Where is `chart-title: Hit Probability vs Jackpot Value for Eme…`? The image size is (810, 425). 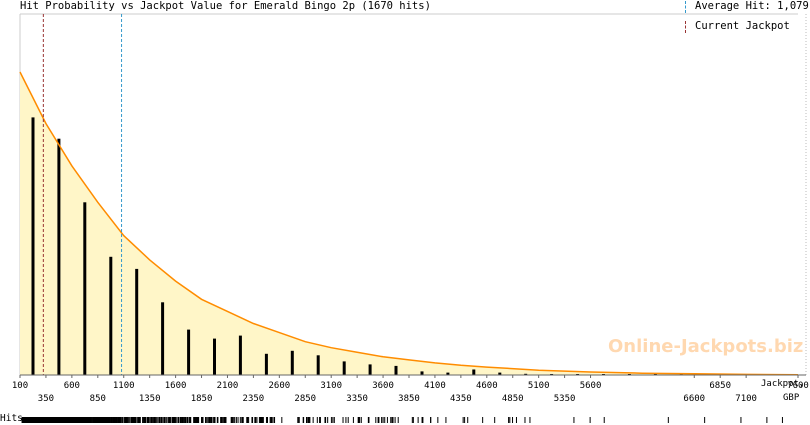
chart-title: Hit Probability vs Jackpot Value for Eme… is located at coordinates (225, 6).